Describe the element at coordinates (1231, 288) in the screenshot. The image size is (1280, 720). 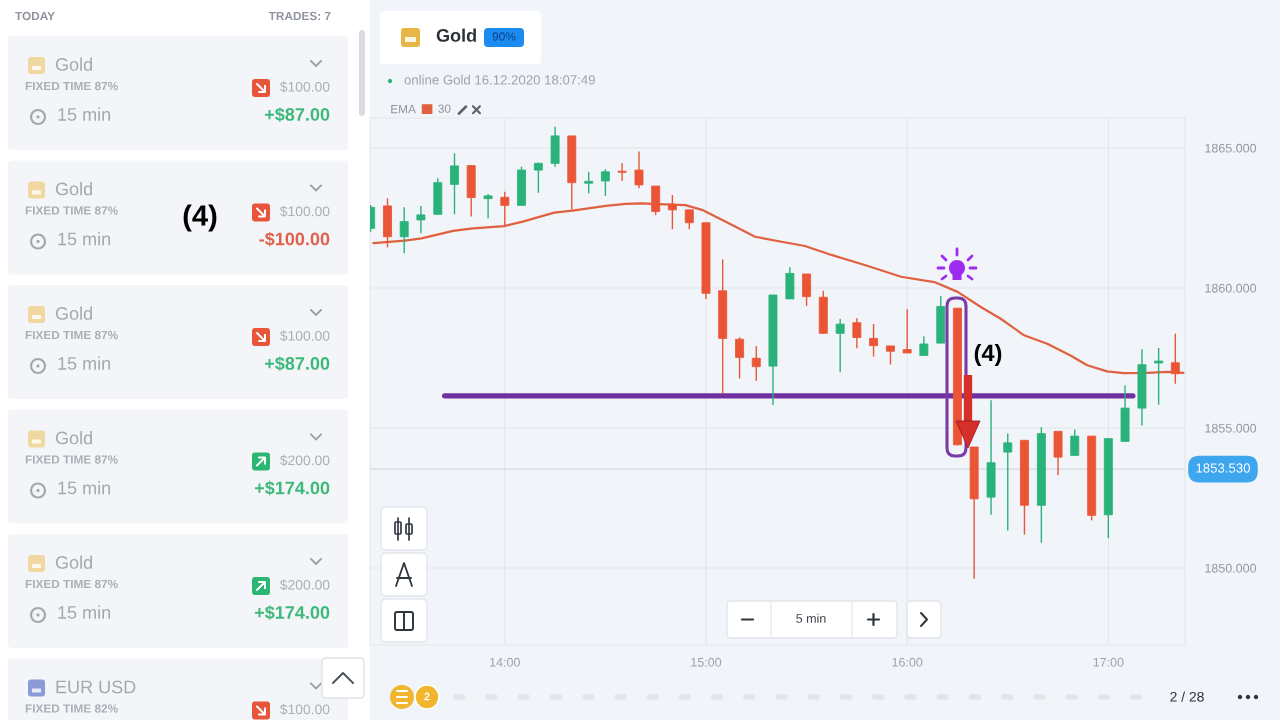
I see `y-tick-label: 1860.000` at that location.